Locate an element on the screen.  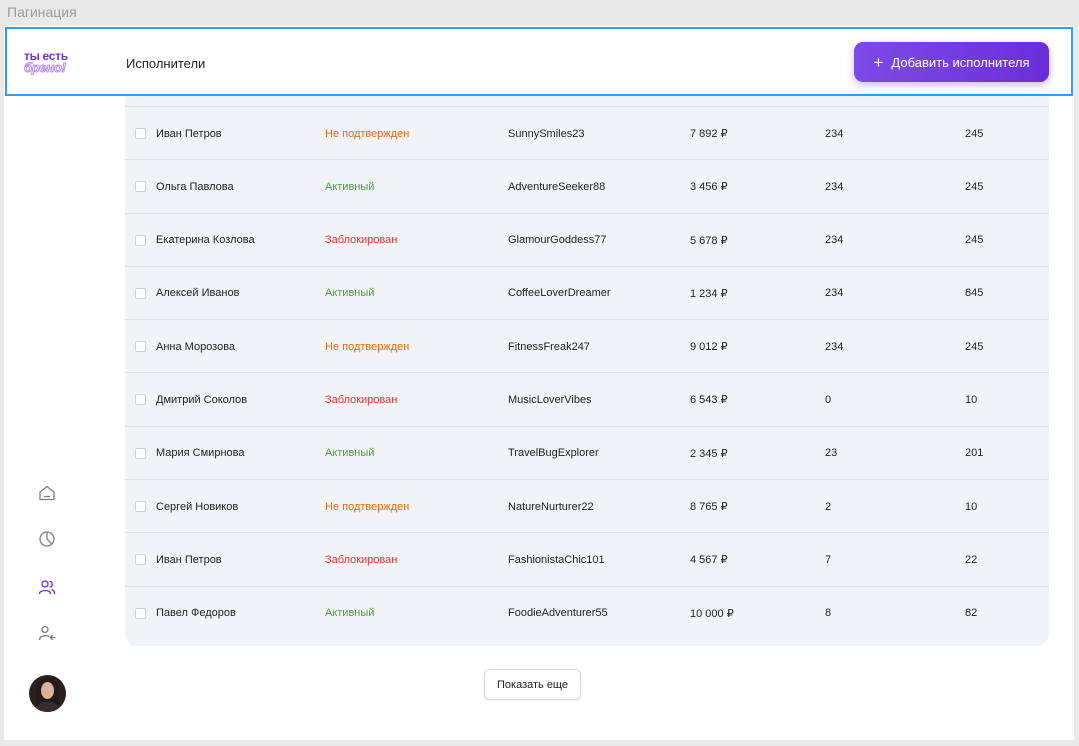
performer-name: Сергей Новиков is located at coordinates (197, 506).